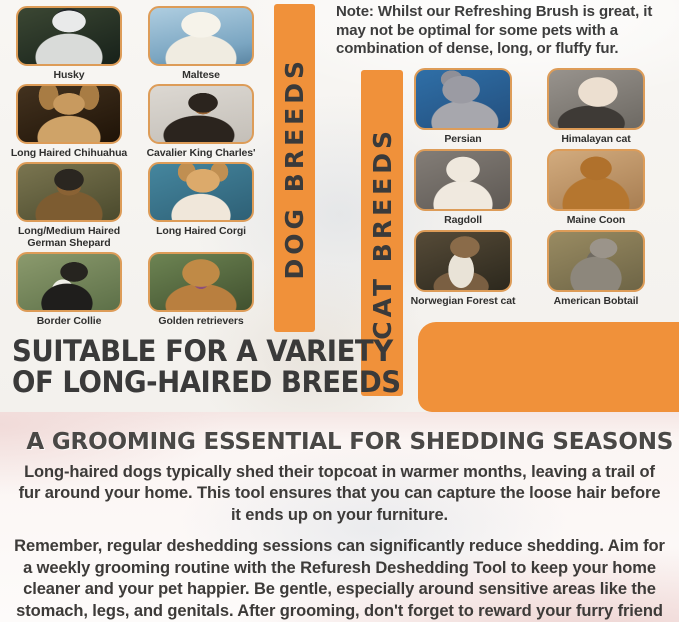 The height and width of the screenshot is (622, 679). I want to click on breed-card: Husky, so click(69, 43).